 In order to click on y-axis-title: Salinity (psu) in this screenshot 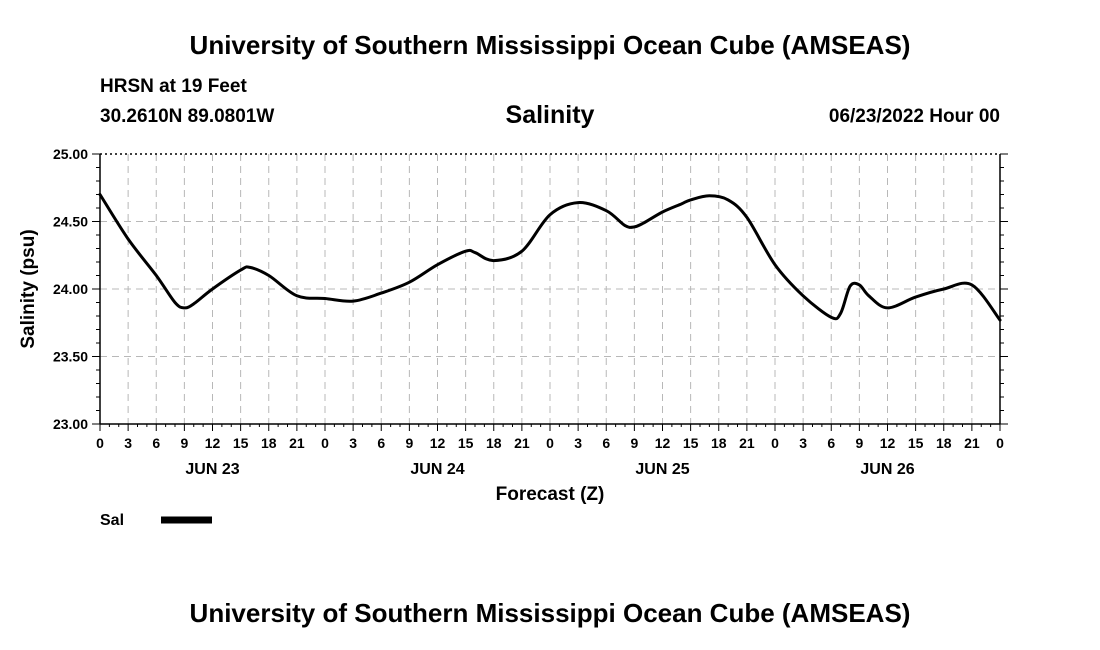, I will do `click(28, 288)`.